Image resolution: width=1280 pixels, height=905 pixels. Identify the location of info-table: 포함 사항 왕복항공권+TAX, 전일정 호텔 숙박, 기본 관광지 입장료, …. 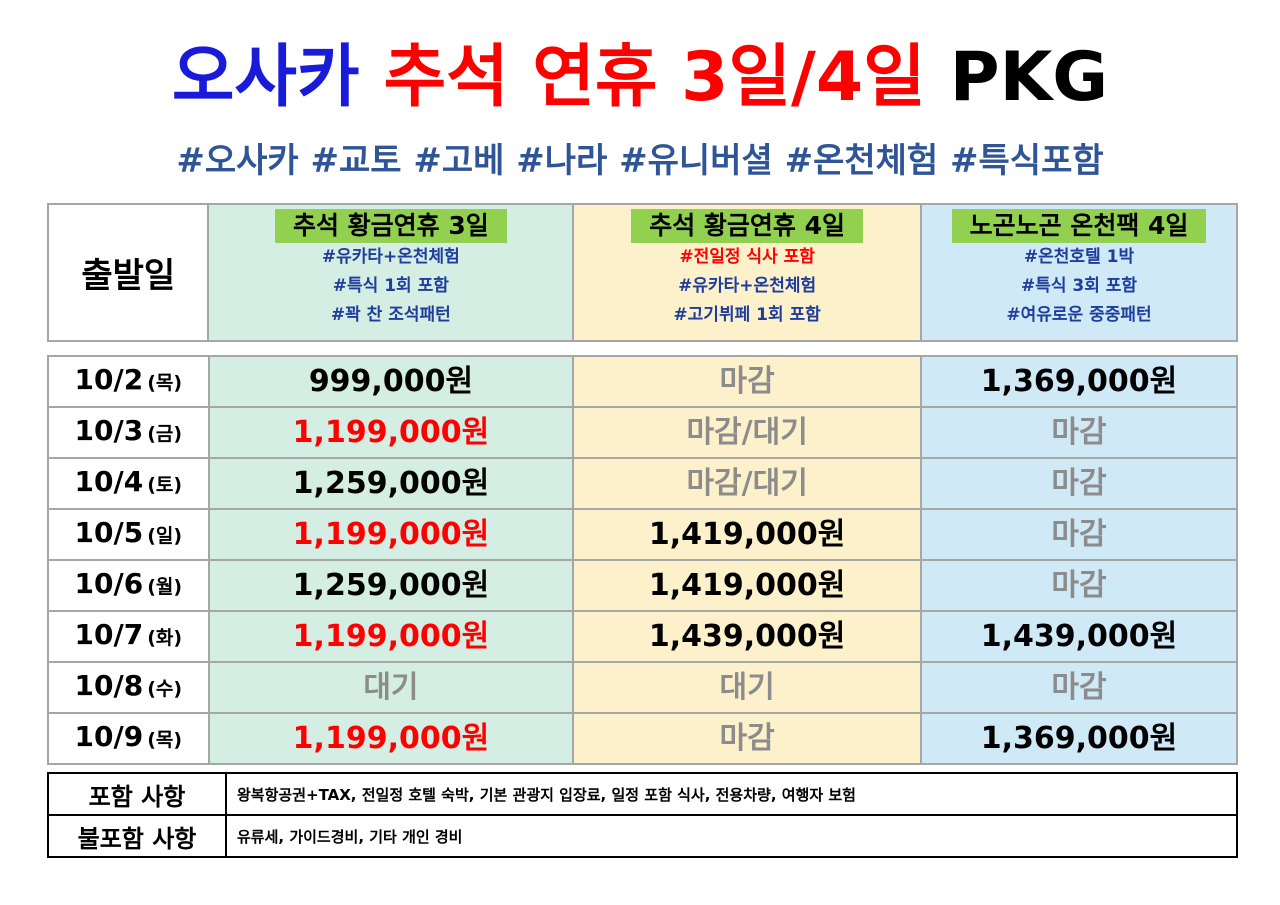
(642, 815).